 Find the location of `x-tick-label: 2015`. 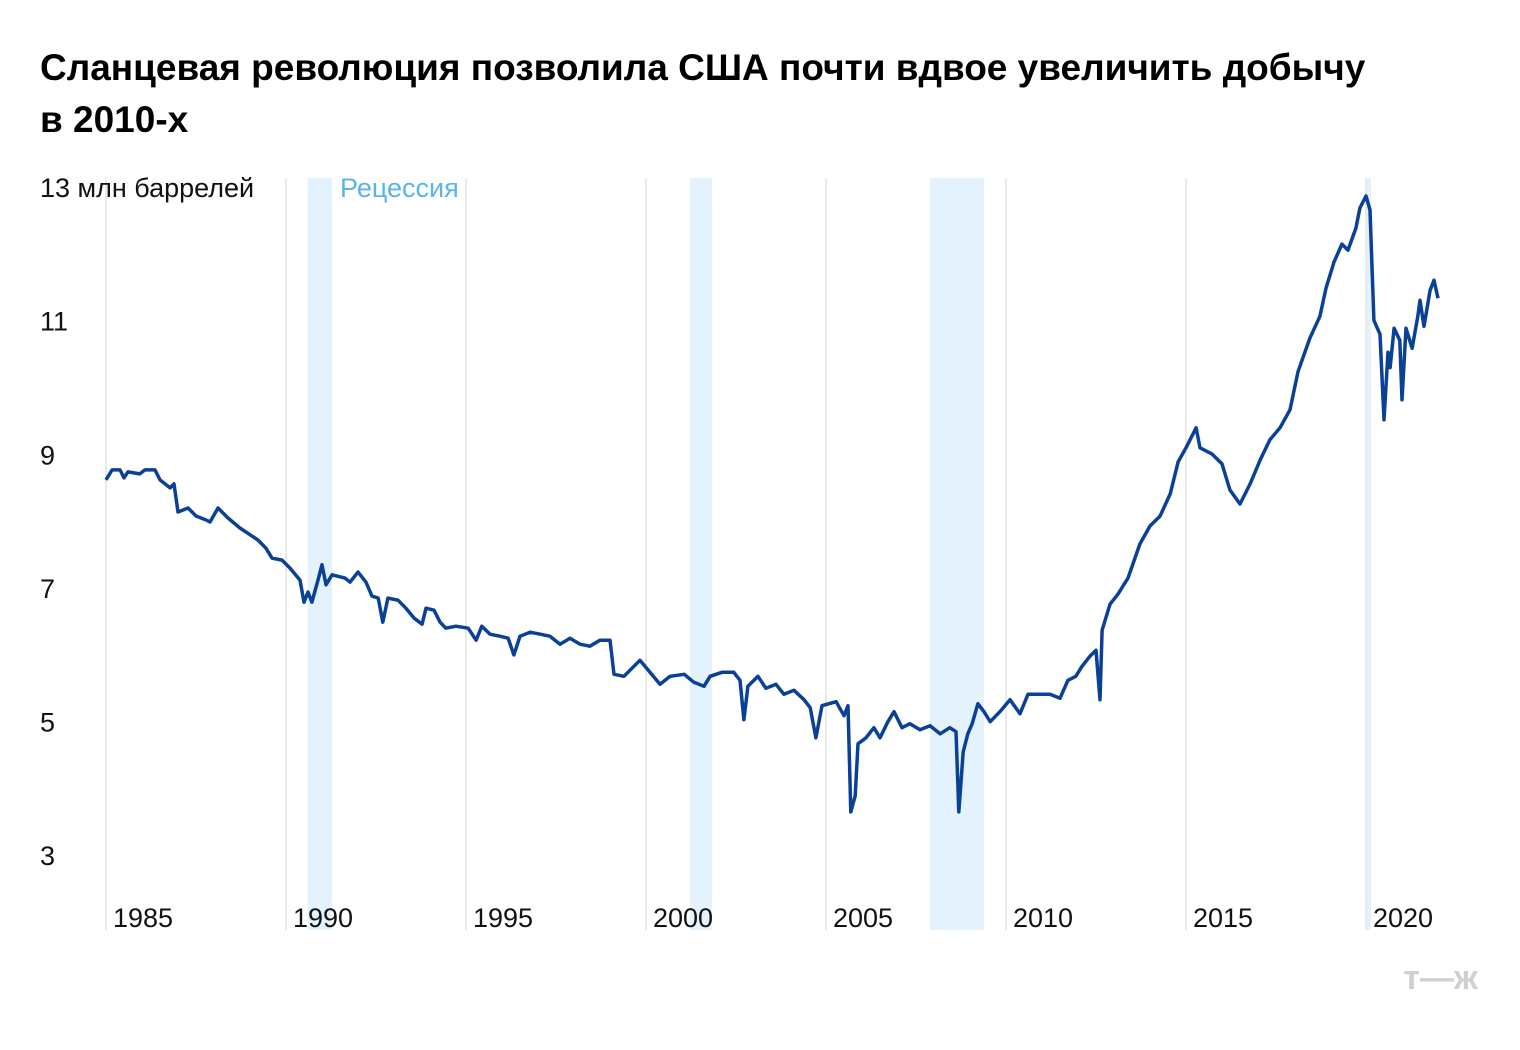

x-tick-label: 2015 is located at coordinates (1223, 918).